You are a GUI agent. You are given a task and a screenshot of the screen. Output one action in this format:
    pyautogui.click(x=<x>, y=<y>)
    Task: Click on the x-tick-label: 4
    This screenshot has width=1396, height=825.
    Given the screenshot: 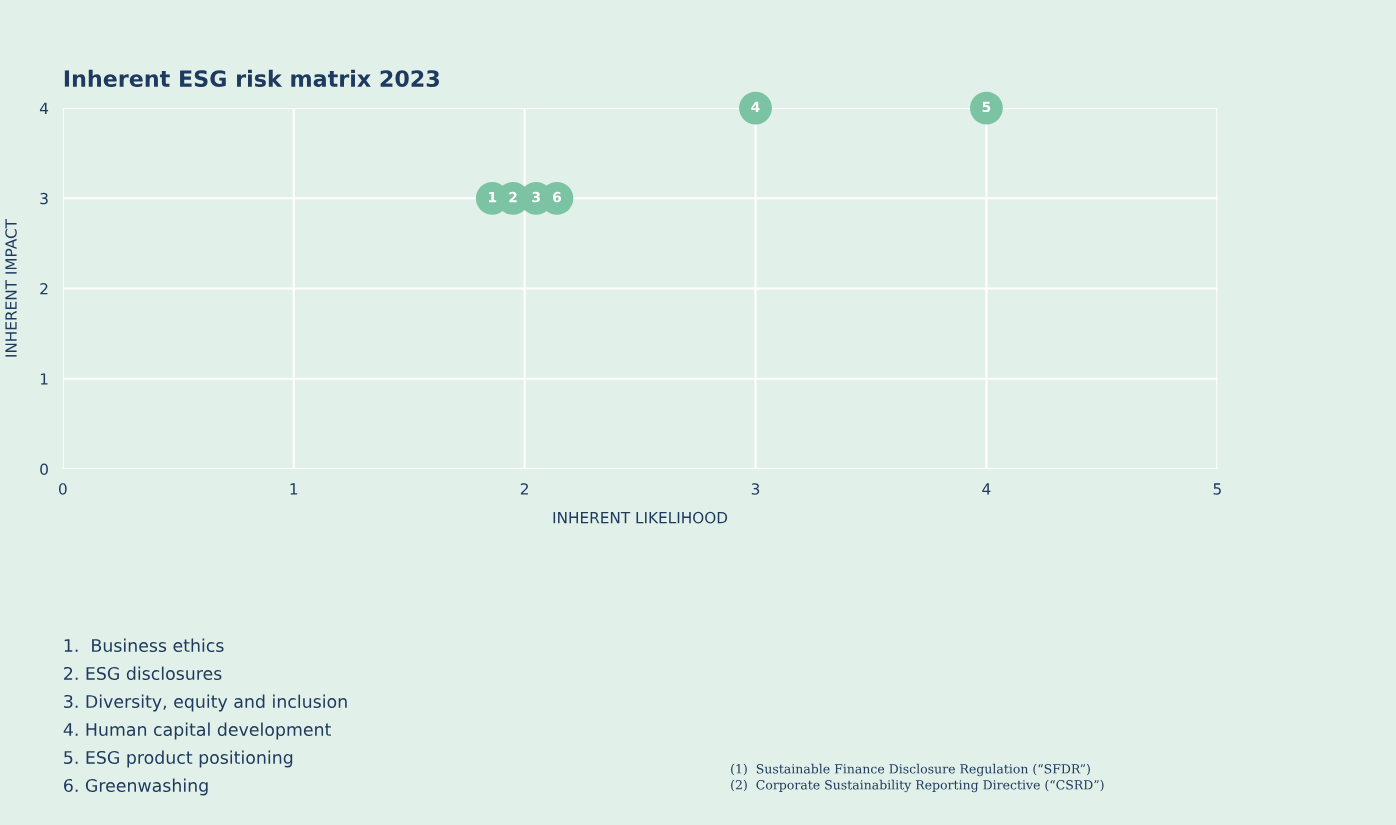 What is the action you would take?
    pyautogui.click(x=986, y=489)
    